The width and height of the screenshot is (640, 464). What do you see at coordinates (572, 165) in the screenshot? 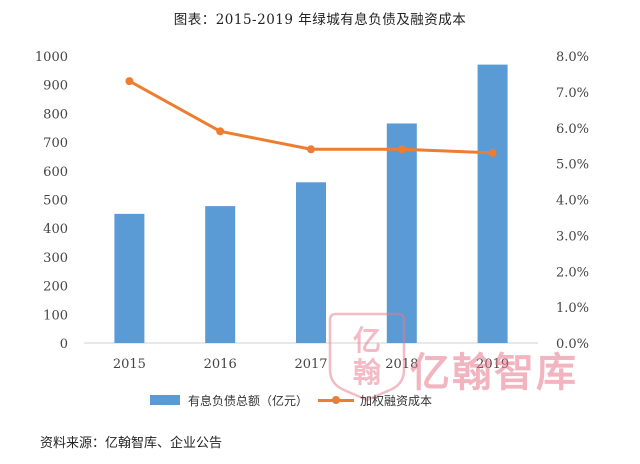
I see `y-right-tick-label: 5.0%` at bounding box center [572, 165].